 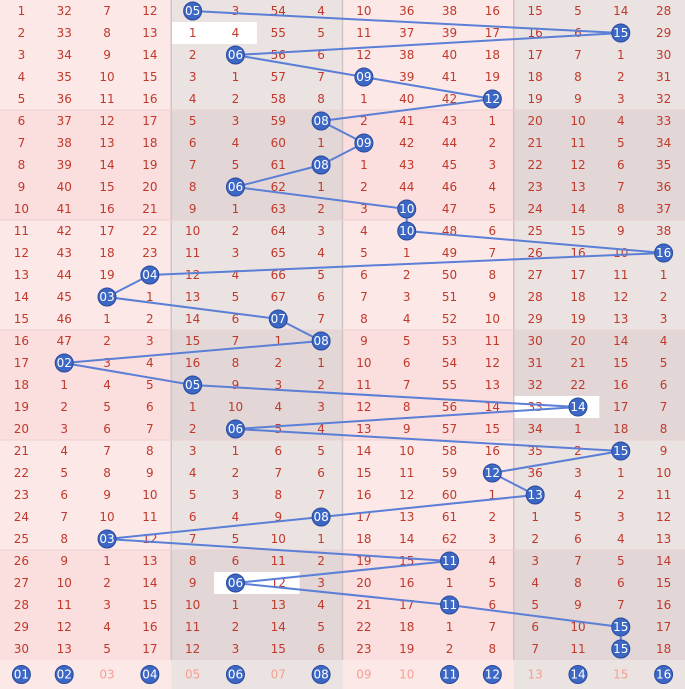 What do you see at coordinates (449, 385) in the screenshot?
I see `cell-value: 55` at bounding box center [449, 385].